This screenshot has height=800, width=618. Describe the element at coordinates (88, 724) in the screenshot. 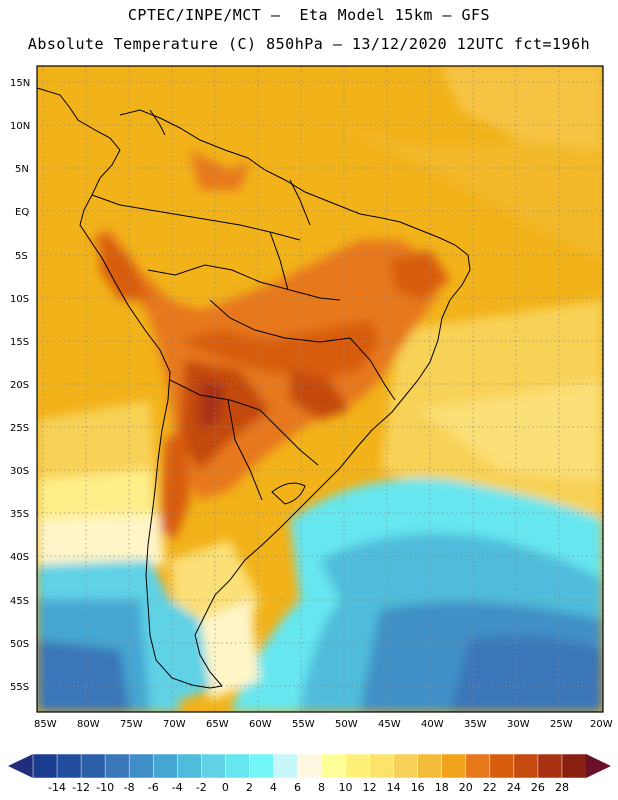

I see `lon-tick: 80W` at that location.